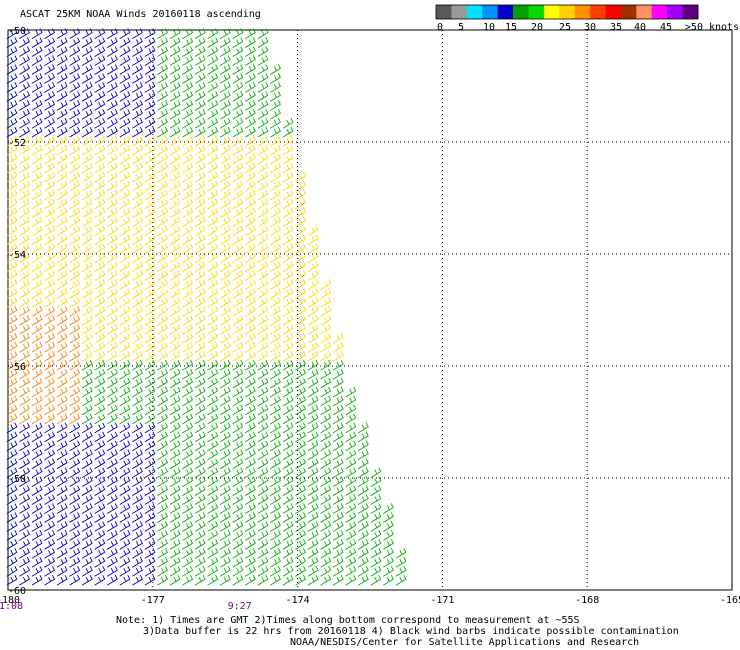  What do you see at coordinates (712, 27) in the screenshot?
I see `legend-label: >50 knots` at bounding box center [712, 27].